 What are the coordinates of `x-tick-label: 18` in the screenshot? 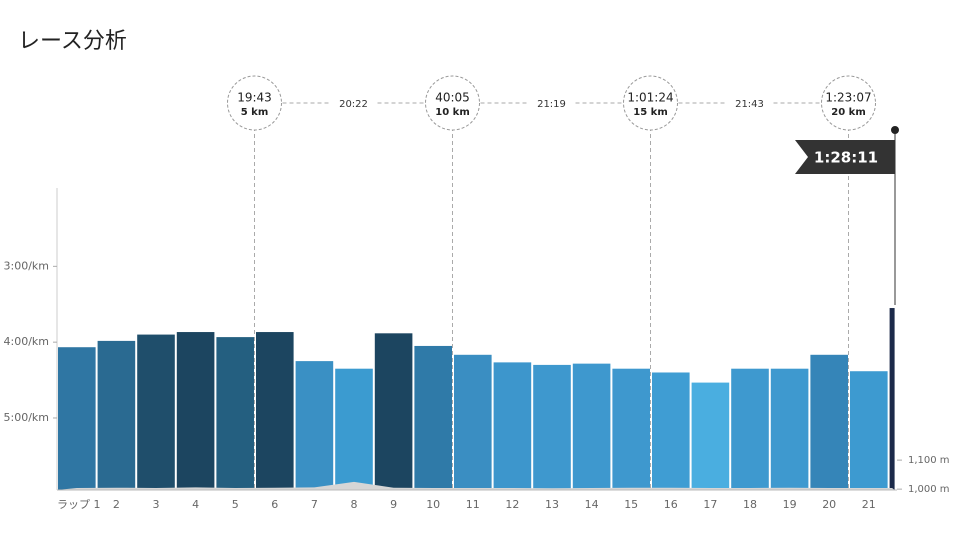 It's located at (750, 504).